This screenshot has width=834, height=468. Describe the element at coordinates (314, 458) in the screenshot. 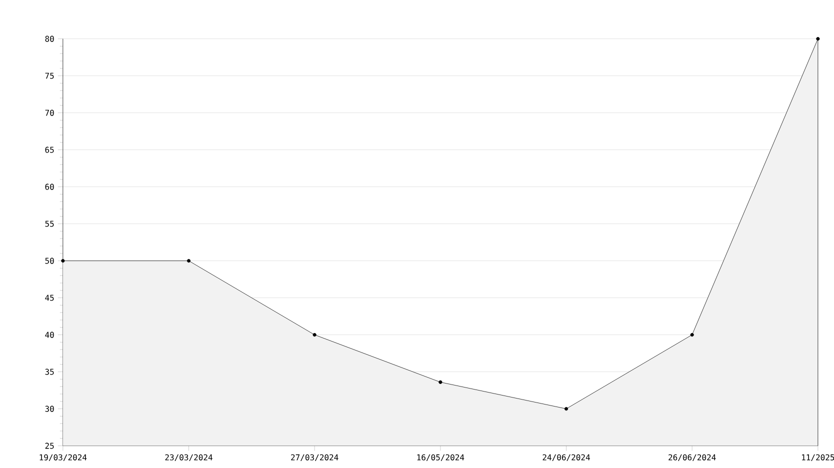

I see `x-tick-label: 27/03/2024` at that location.